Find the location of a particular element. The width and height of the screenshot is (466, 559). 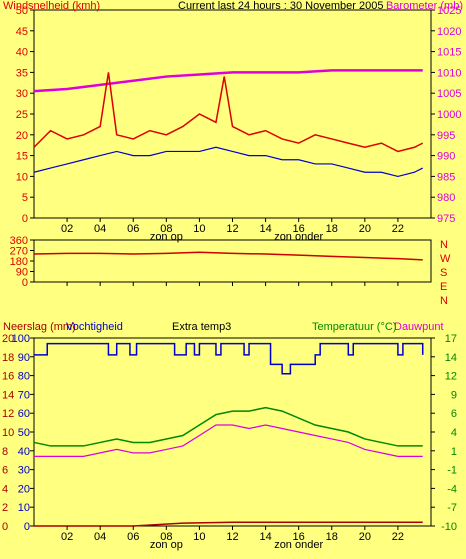

xtick-label-p1-5: 12 is located at coordinates (232, 229).